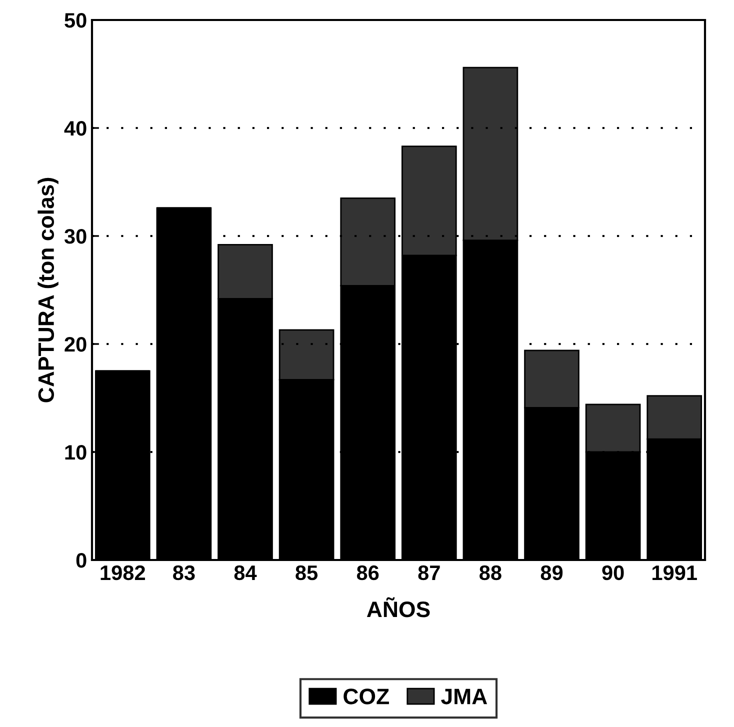 The image size is (734, 727). I want to click on x-tick-label: 86, so click(367, 572).